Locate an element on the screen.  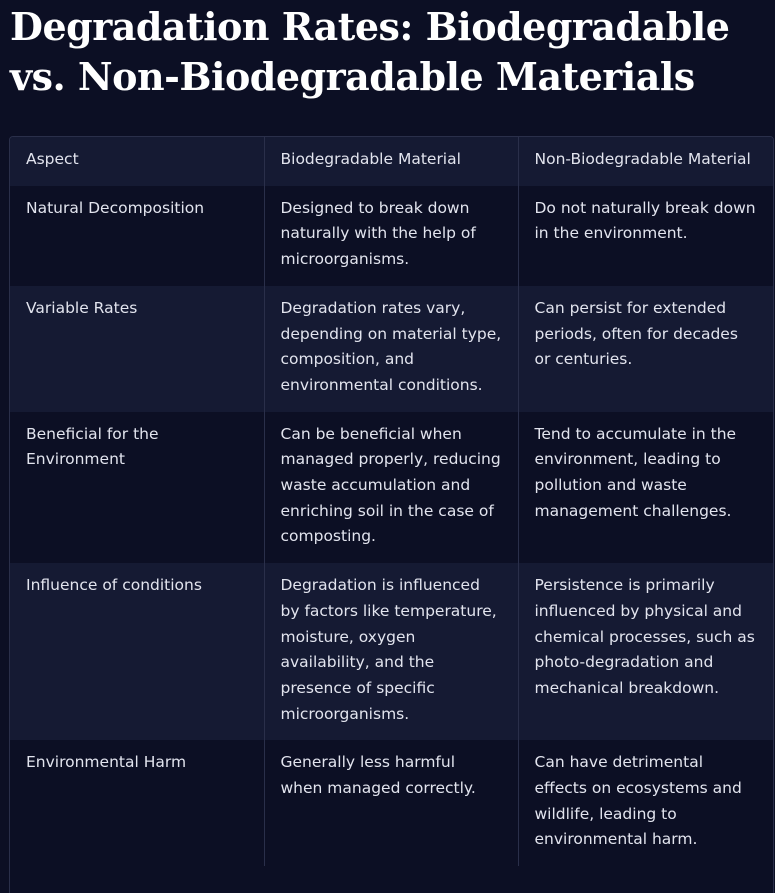
row-aspect: Influence of conditions is located at coordinates (137, 652).